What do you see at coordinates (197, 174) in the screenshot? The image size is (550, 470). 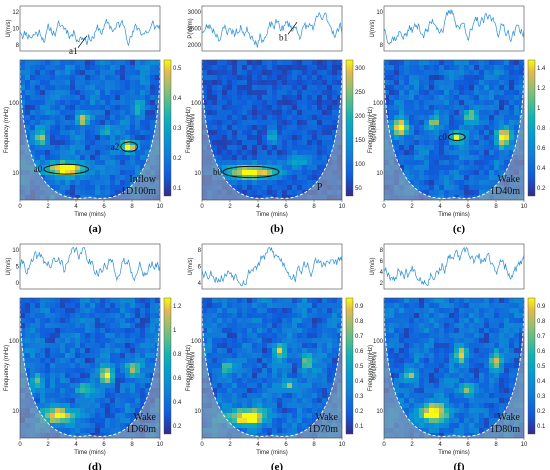 I see `scalogram-ytick: 10` at bounding box center [197, 174].